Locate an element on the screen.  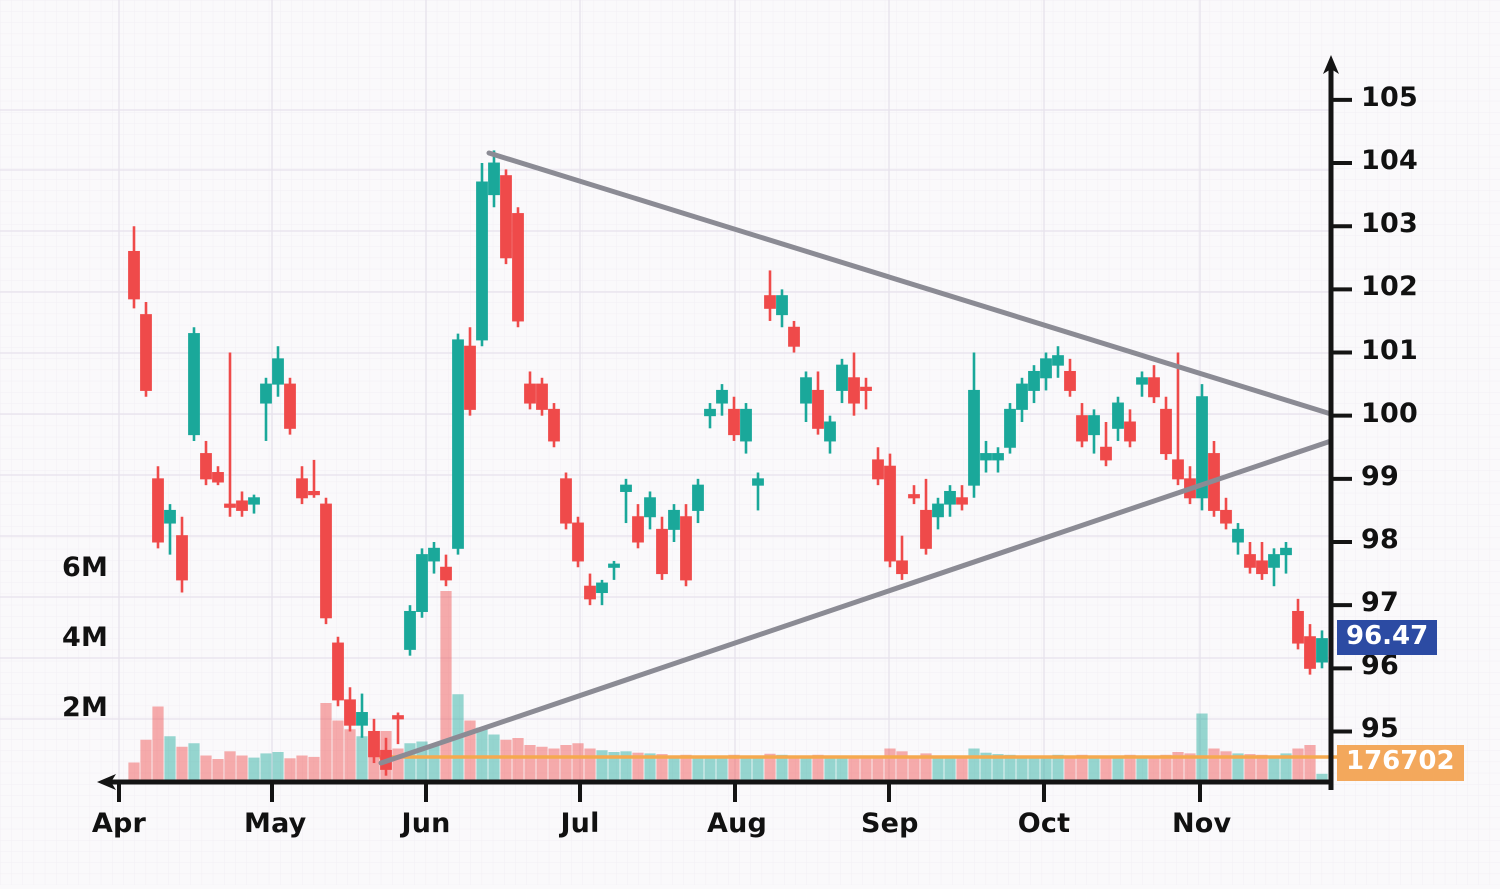
month-label: Sep is located at coordinates (890, 823).